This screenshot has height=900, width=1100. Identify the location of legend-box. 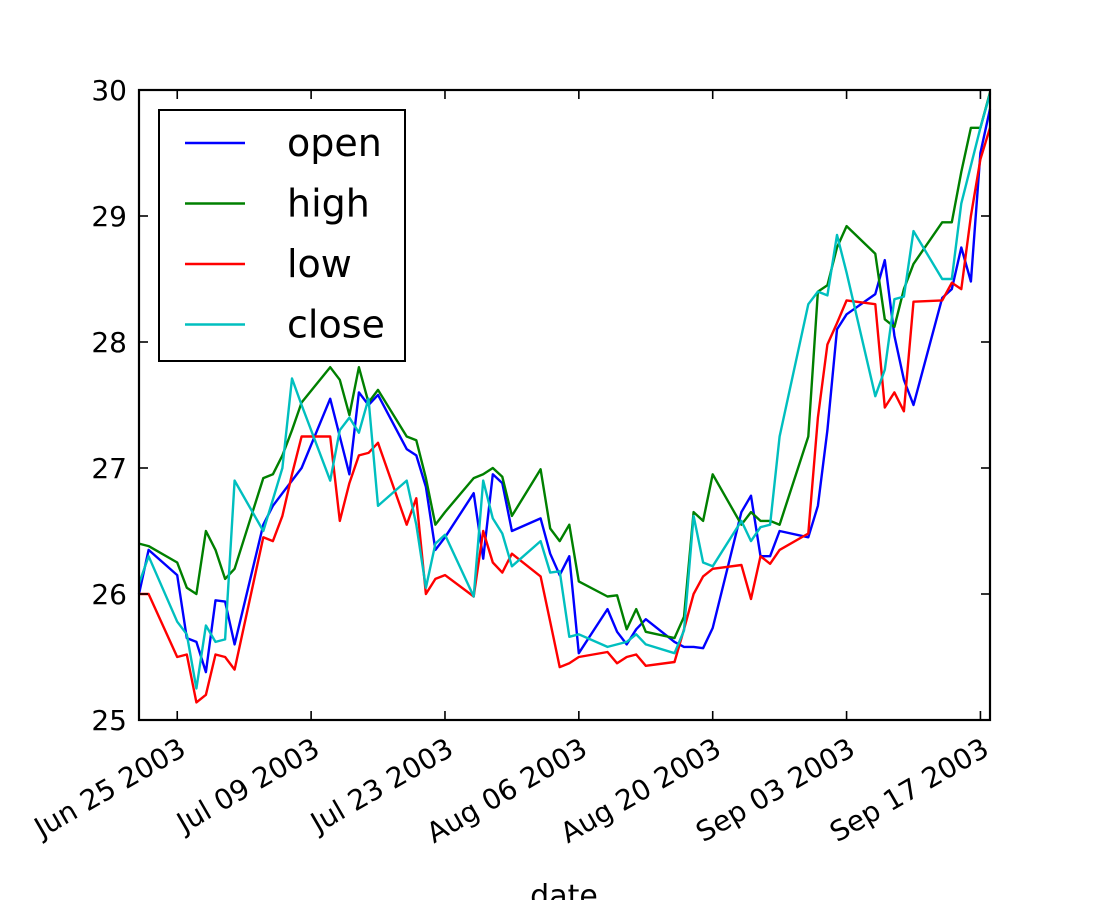
(282, 235).